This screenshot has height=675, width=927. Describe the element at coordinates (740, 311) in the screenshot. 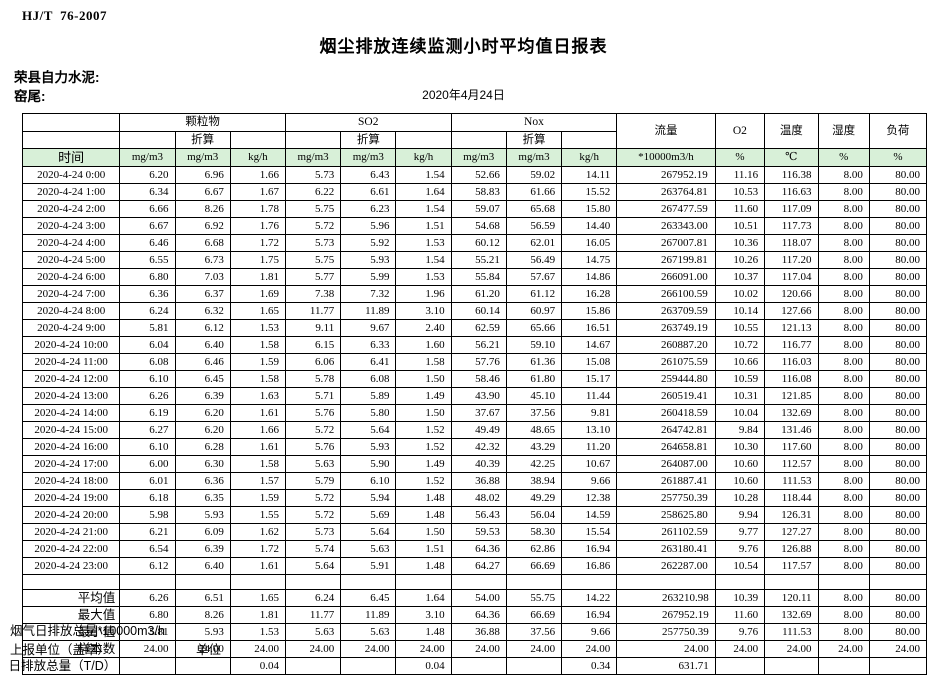

I see `cell-o2: 10.14` at that location.